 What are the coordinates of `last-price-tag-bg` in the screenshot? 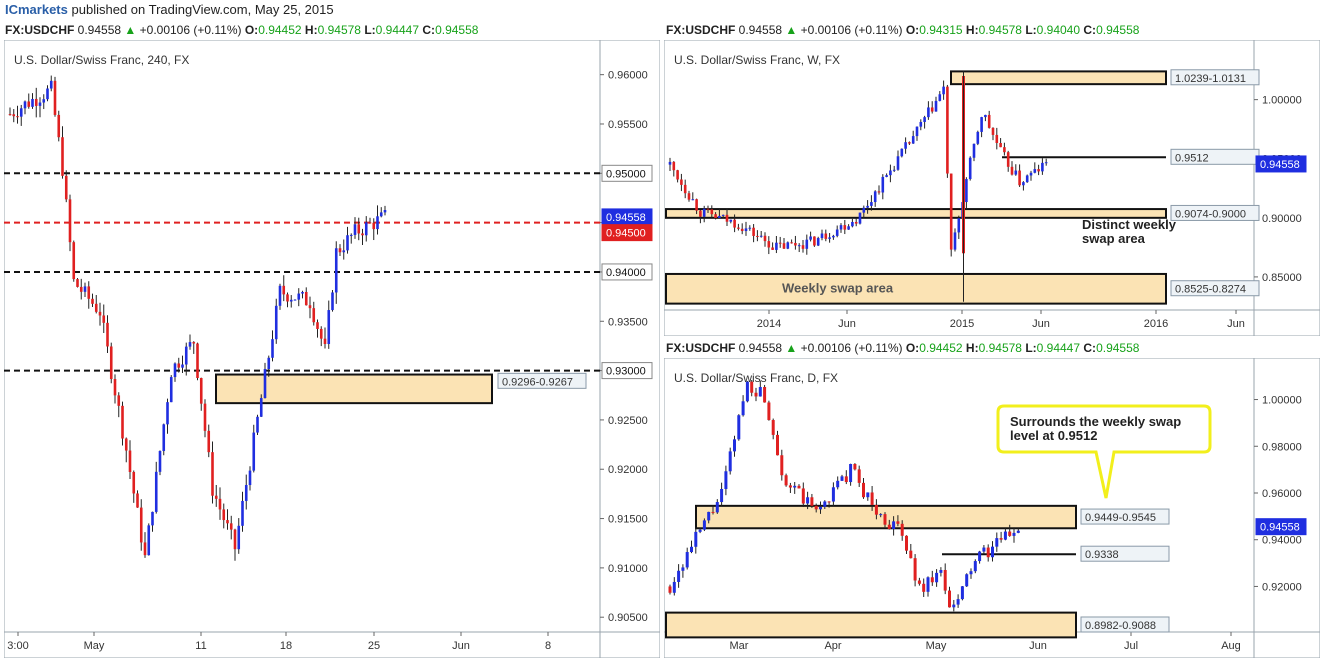 It's located at (1281, 527).